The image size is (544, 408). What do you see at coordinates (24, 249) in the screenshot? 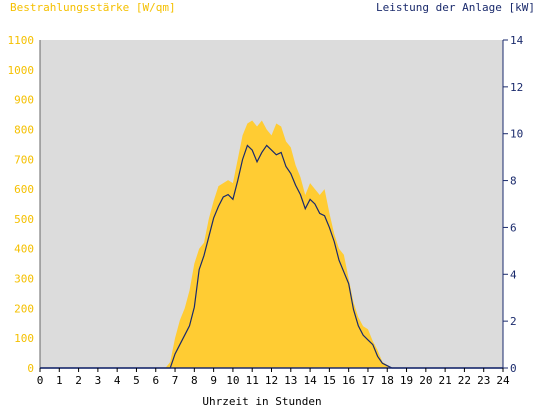
I see `y-left-tick-label: 400` at bounding box center [24, 249].